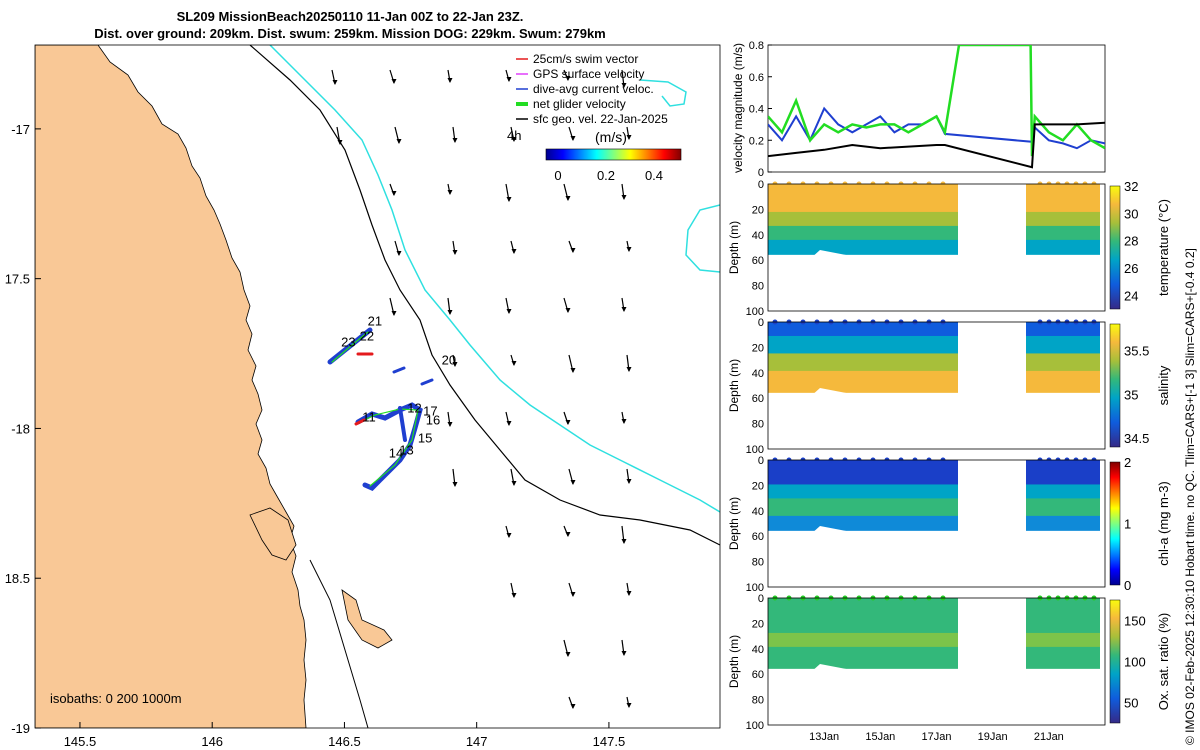 The height and width of the screenshot is (750, 1200). I want to click on map-ytick-label: -17, so click(20, 129).